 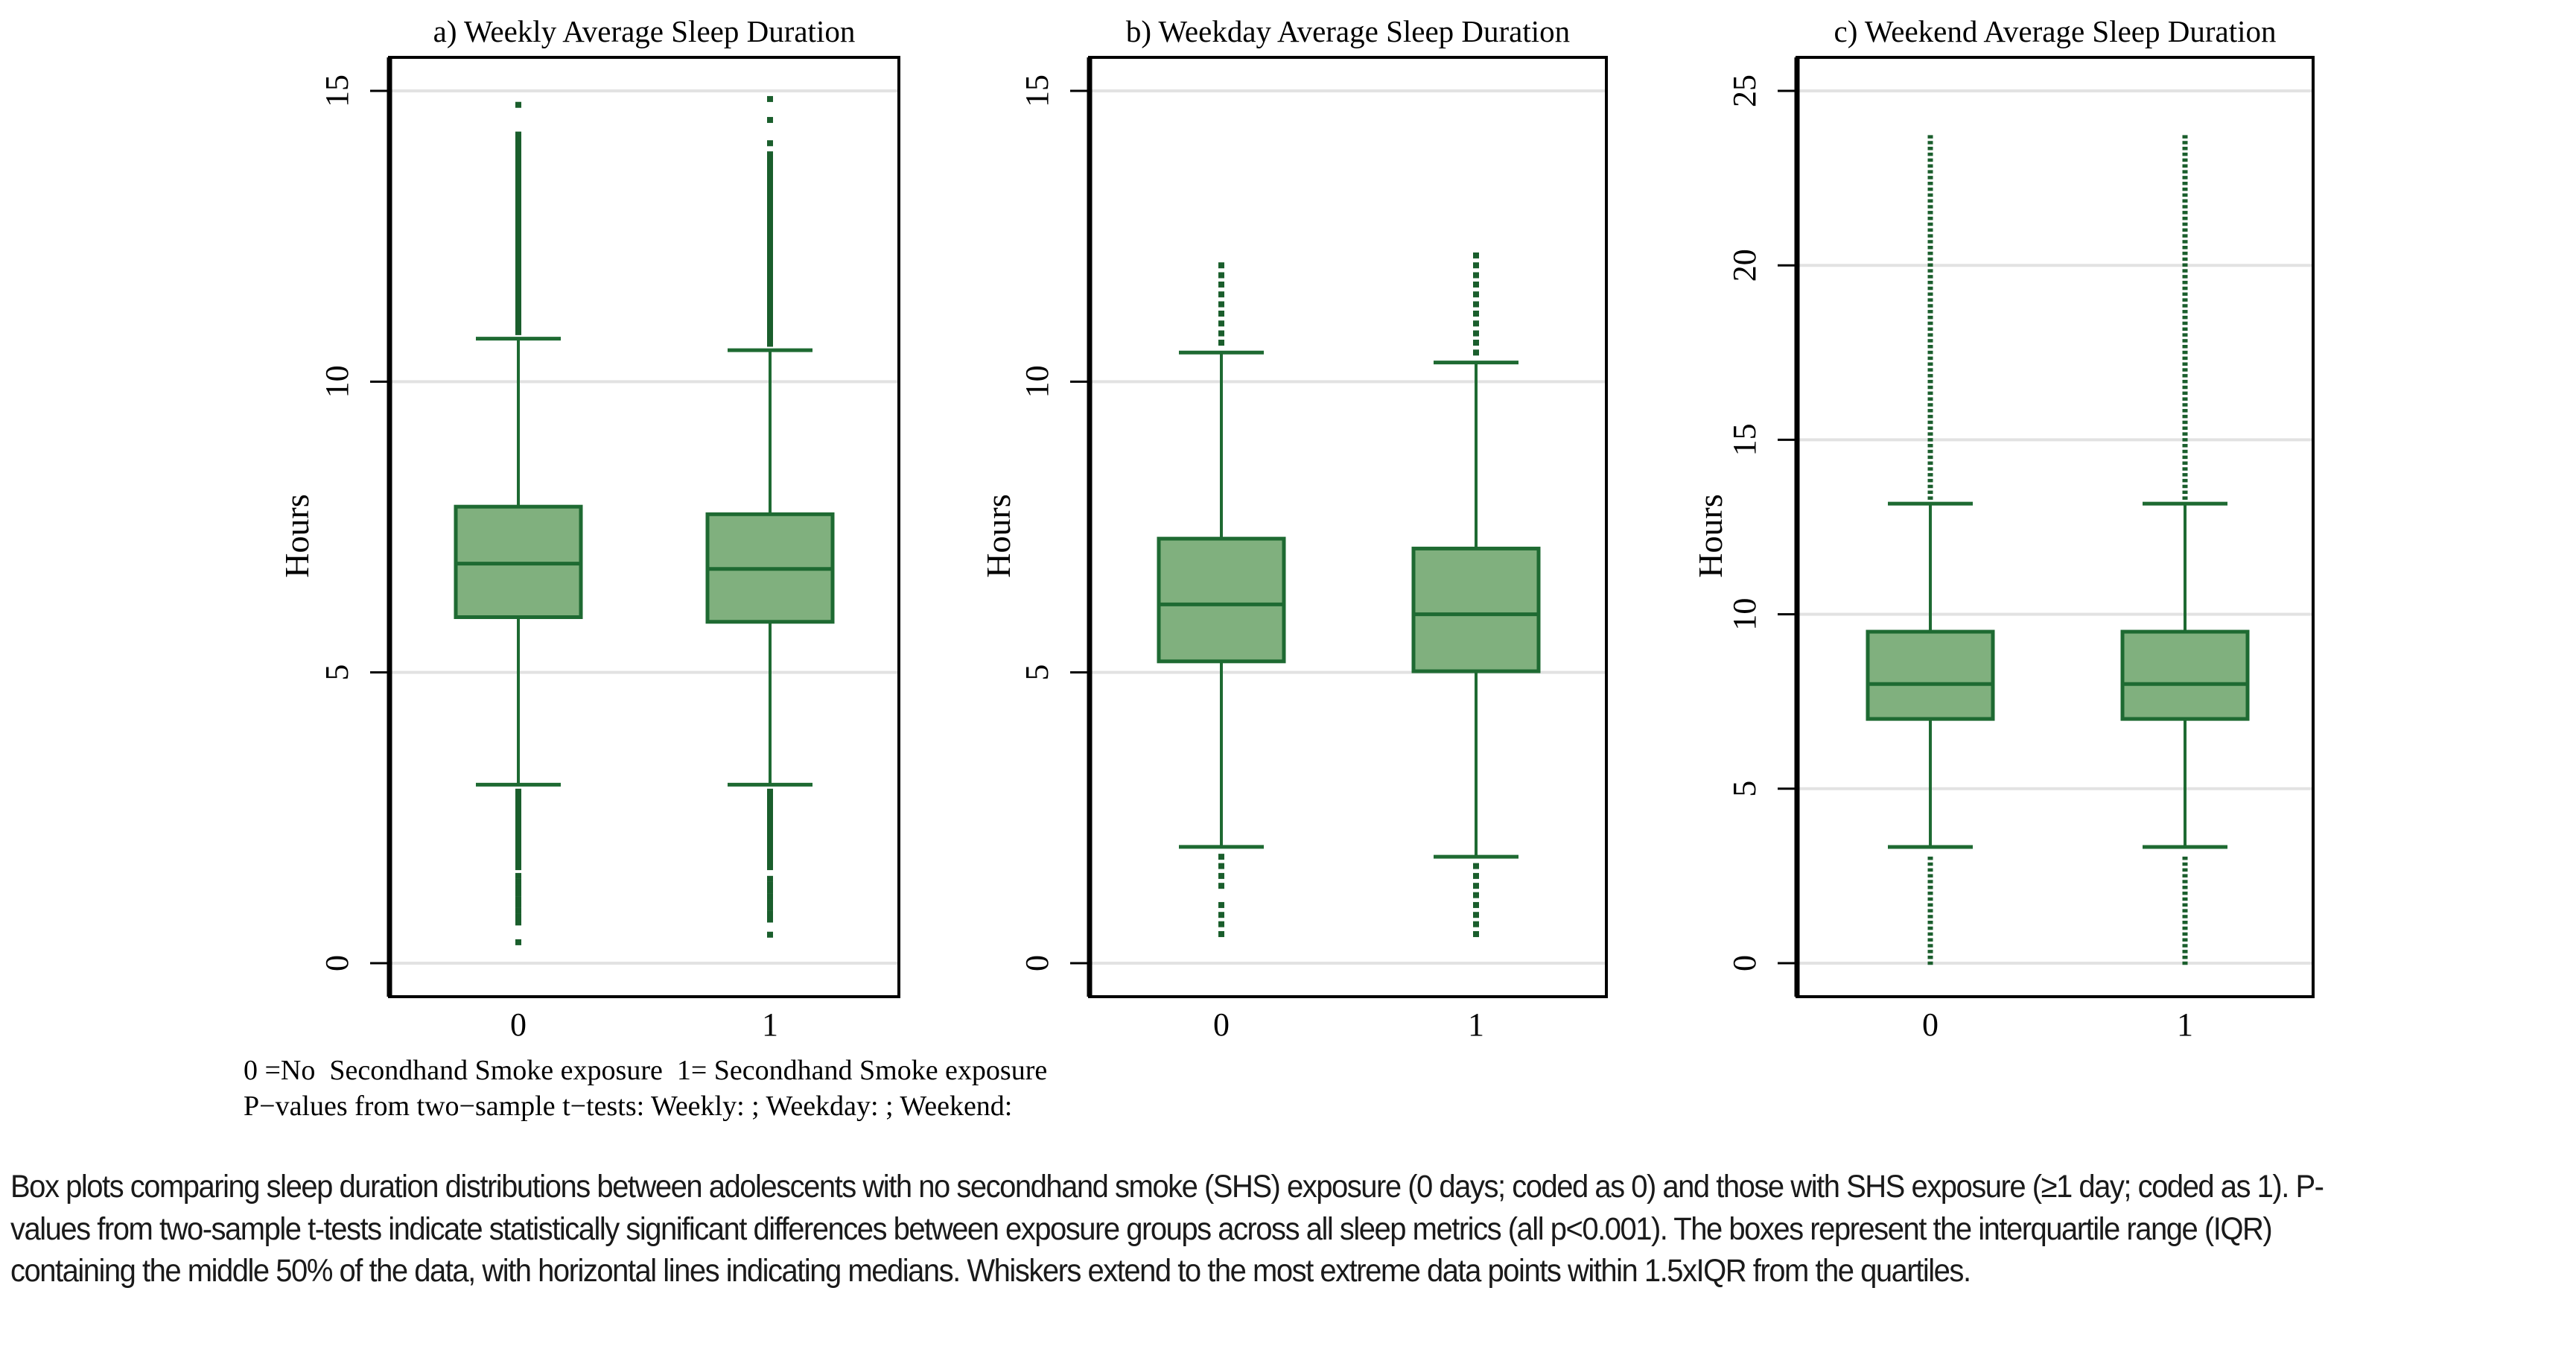 I want to click on x-tick-label: 0, so click(x=1930, y=1024).